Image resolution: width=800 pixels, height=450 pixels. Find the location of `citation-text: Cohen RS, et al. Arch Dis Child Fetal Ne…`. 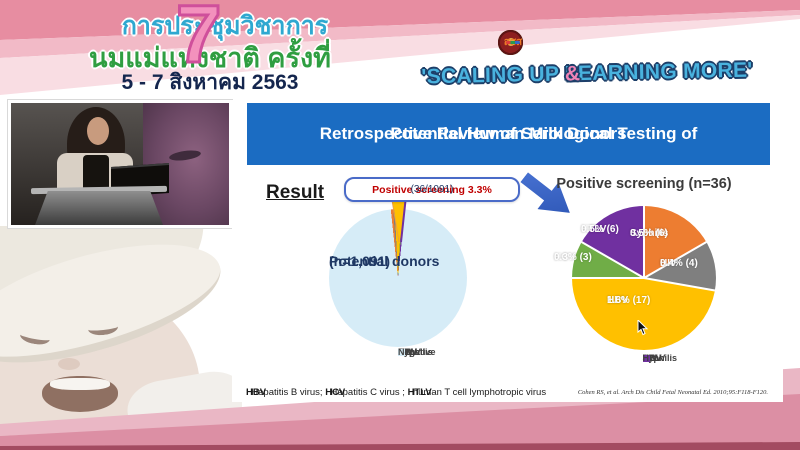

citation-text: Cohen RS, et al. Arch Dis Child Fetal Ne… is located at coordinates (672, 392).